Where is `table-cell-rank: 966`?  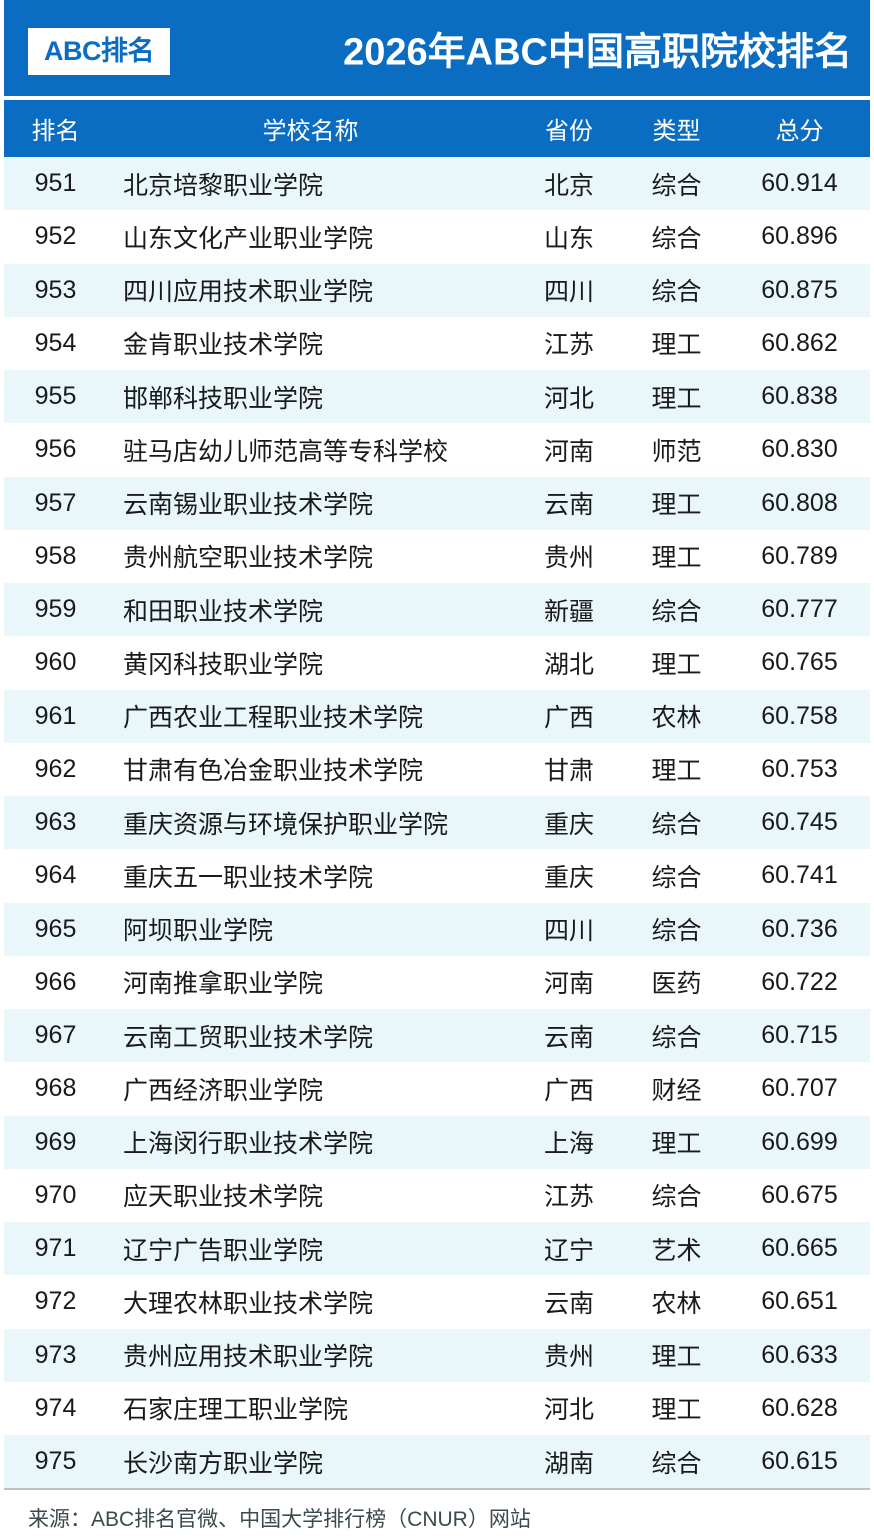
table-cell-rank: 966 is located at coordinates (55, 981).